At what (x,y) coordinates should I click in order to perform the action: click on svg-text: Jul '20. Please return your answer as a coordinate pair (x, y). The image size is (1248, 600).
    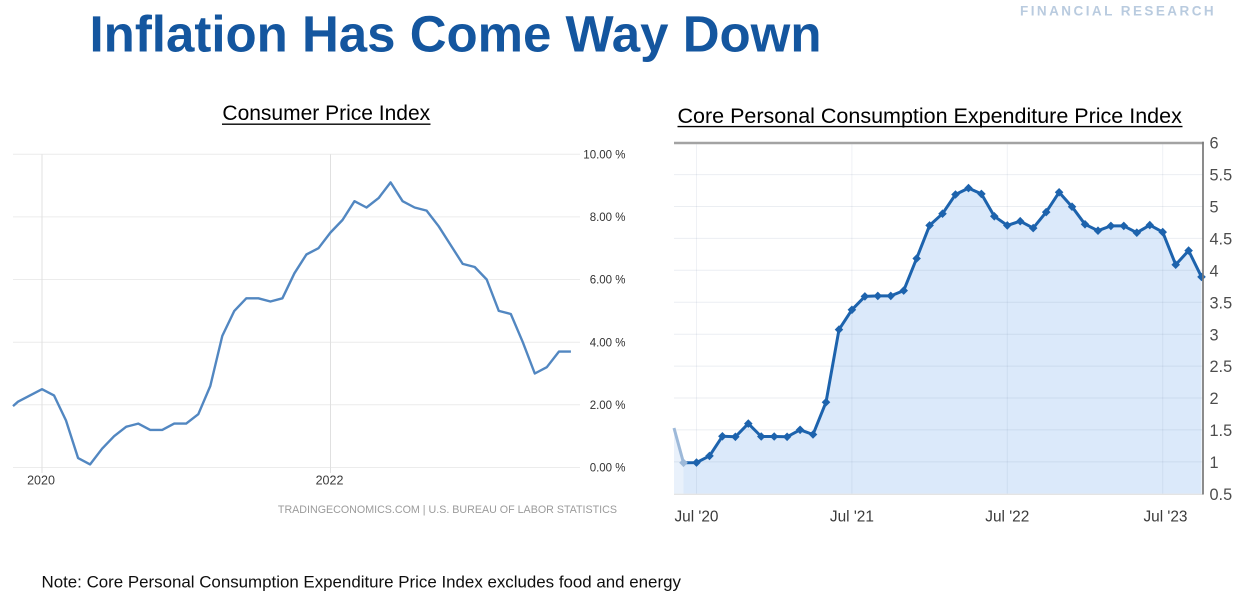
    Looking at the image, I should click on (696, 517).